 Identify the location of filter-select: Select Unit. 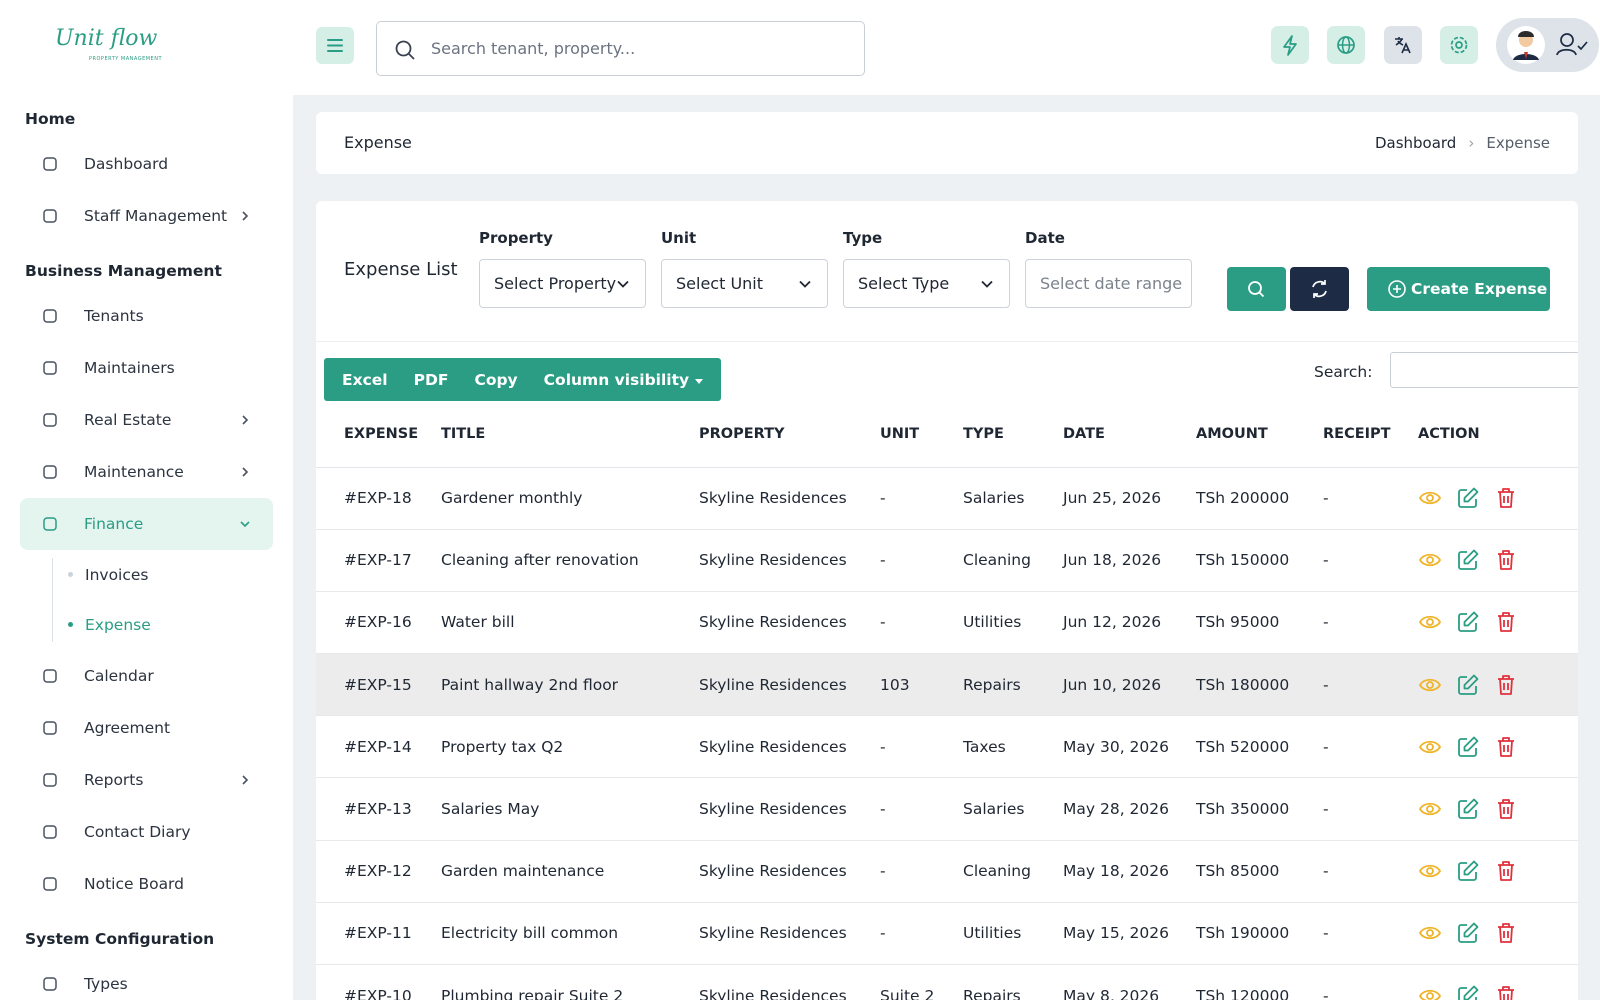
(744, 283).